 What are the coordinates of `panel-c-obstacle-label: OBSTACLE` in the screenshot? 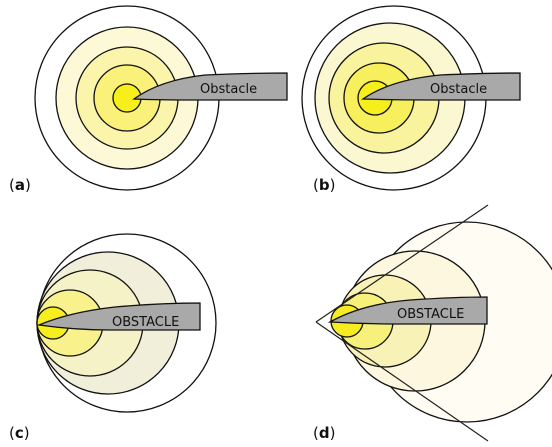 It's located at (145, 322).